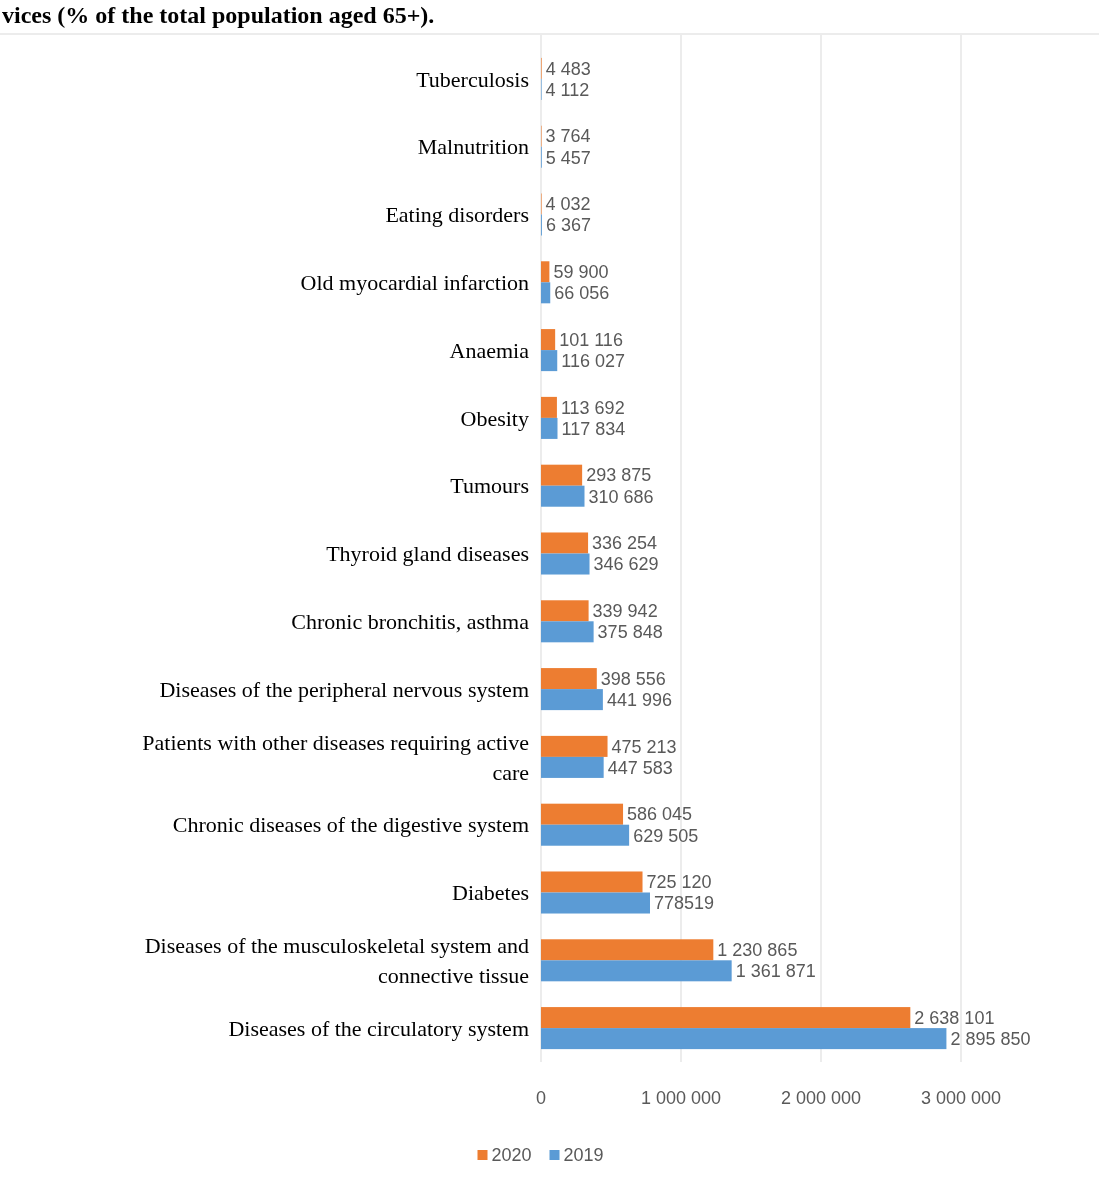  Describe the element at coordinates (568, 225) in the screenshot. I see `data-label: 6 367` at that location.